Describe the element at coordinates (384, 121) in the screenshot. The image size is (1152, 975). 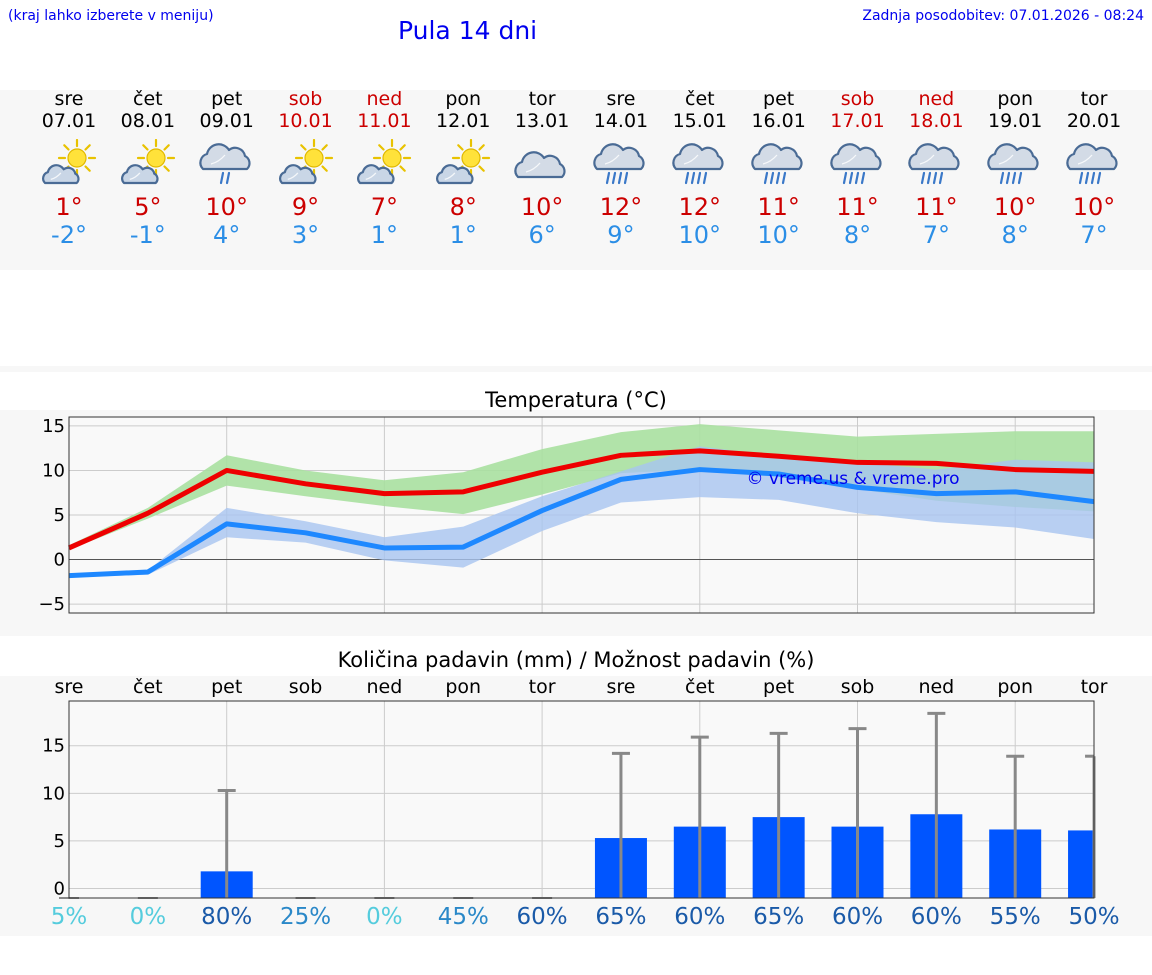
I see `day-date: 11.01` at that location.